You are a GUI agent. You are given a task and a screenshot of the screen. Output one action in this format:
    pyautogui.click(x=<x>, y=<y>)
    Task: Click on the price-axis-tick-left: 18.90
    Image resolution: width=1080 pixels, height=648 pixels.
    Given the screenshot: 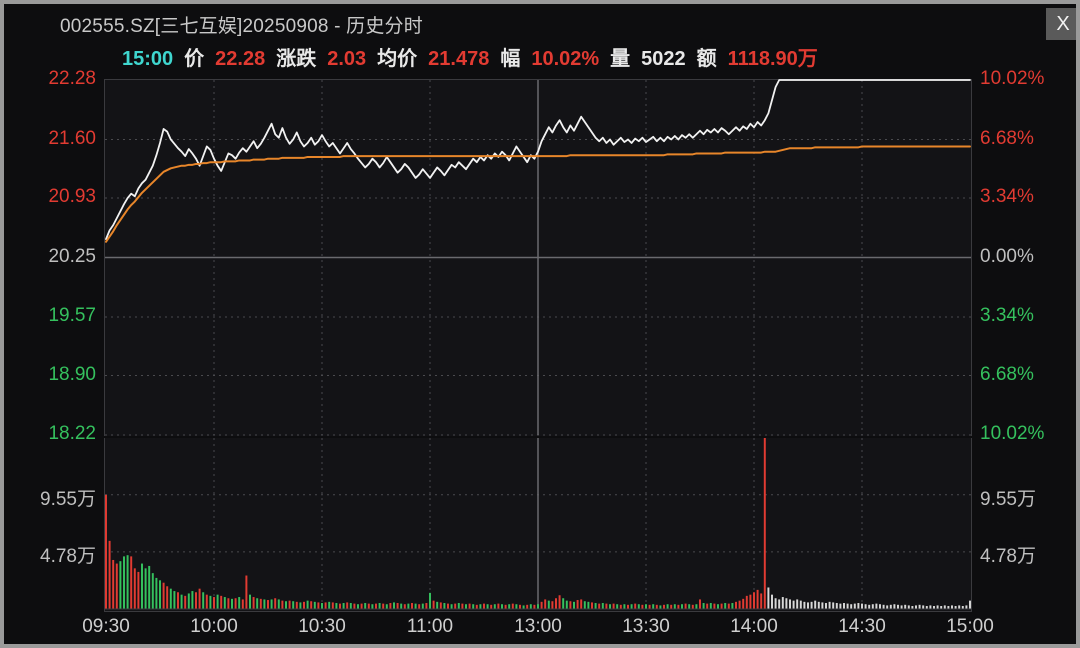 What is the action you would take?
    pyautogui.click(x=72, y=374)
    